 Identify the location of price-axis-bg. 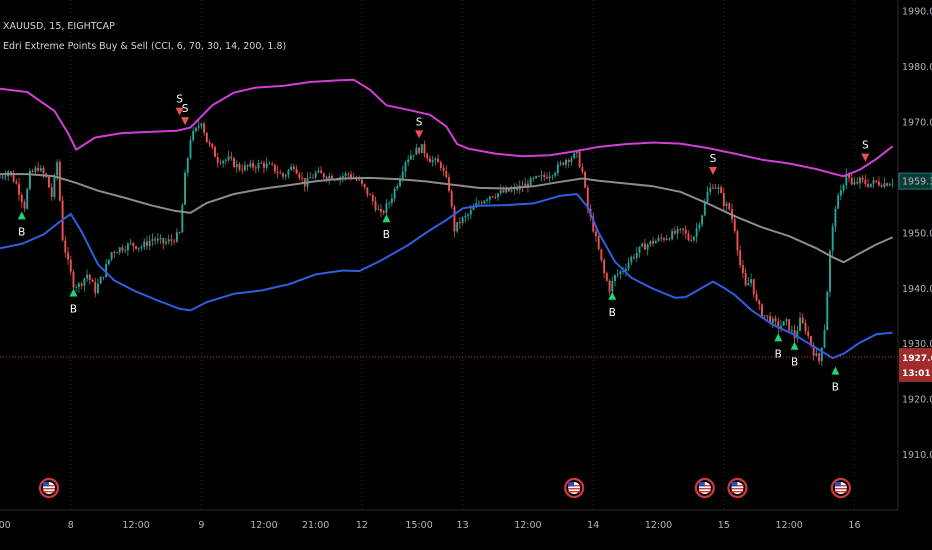
(915, 275).